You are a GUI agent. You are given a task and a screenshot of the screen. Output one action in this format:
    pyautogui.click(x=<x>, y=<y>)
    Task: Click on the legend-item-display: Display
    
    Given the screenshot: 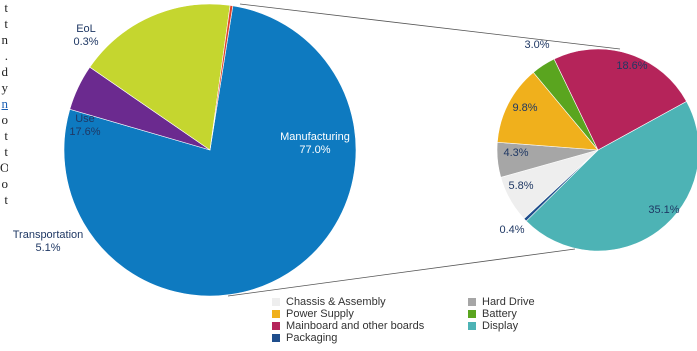 What is the action you would take?
    pyautogui.click(x=493, y=326)
    